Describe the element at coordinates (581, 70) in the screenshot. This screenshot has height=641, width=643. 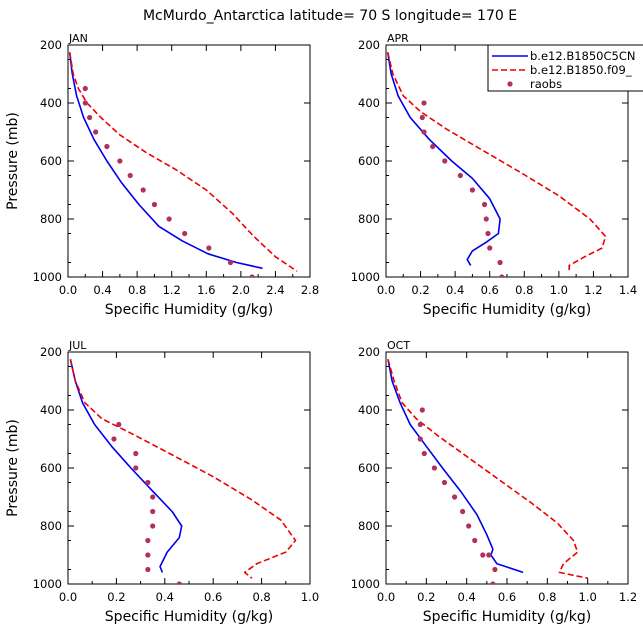
I see `legend-label: b.e12.B1850.f09_` at that location.